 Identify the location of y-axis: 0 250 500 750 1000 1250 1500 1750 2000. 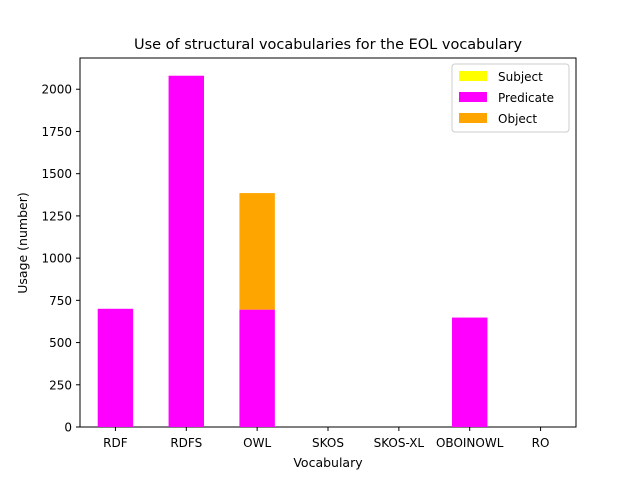
(60, 259).